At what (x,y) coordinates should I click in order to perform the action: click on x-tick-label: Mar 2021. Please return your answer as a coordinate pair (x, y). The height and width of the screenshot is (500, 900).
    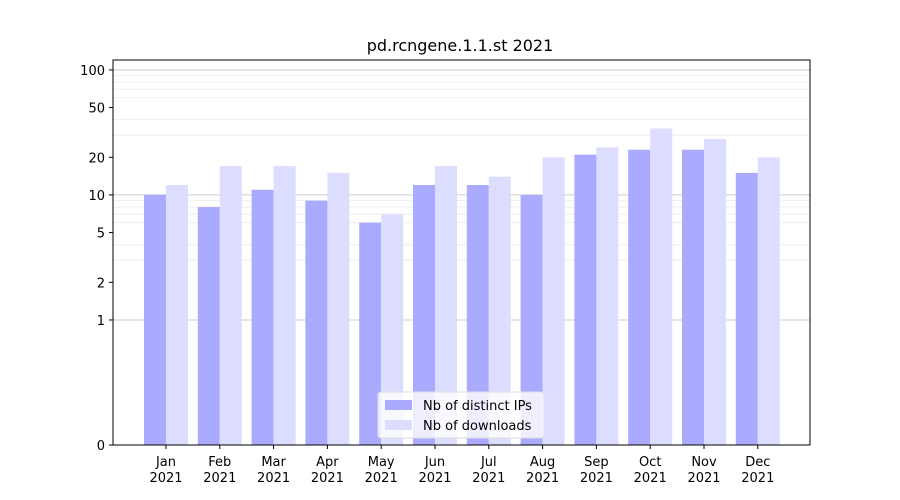
    Looking at the image, I should click on (273, 470).